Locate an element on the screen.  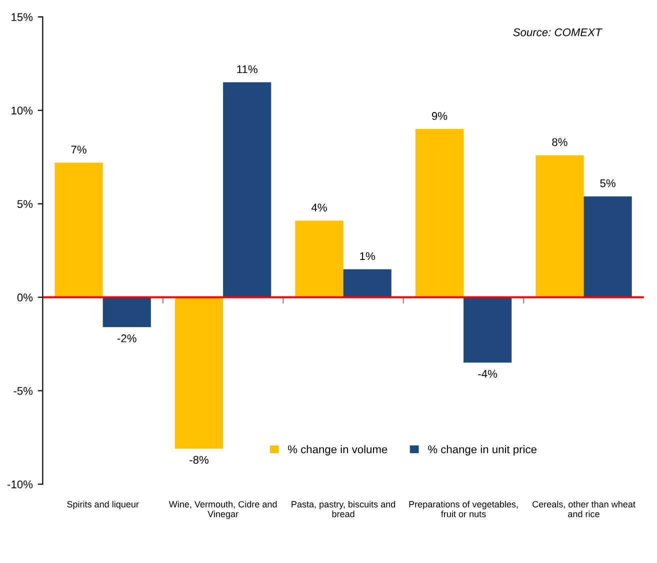
legend-label: % change in volume is located at coordinates (338, 450).